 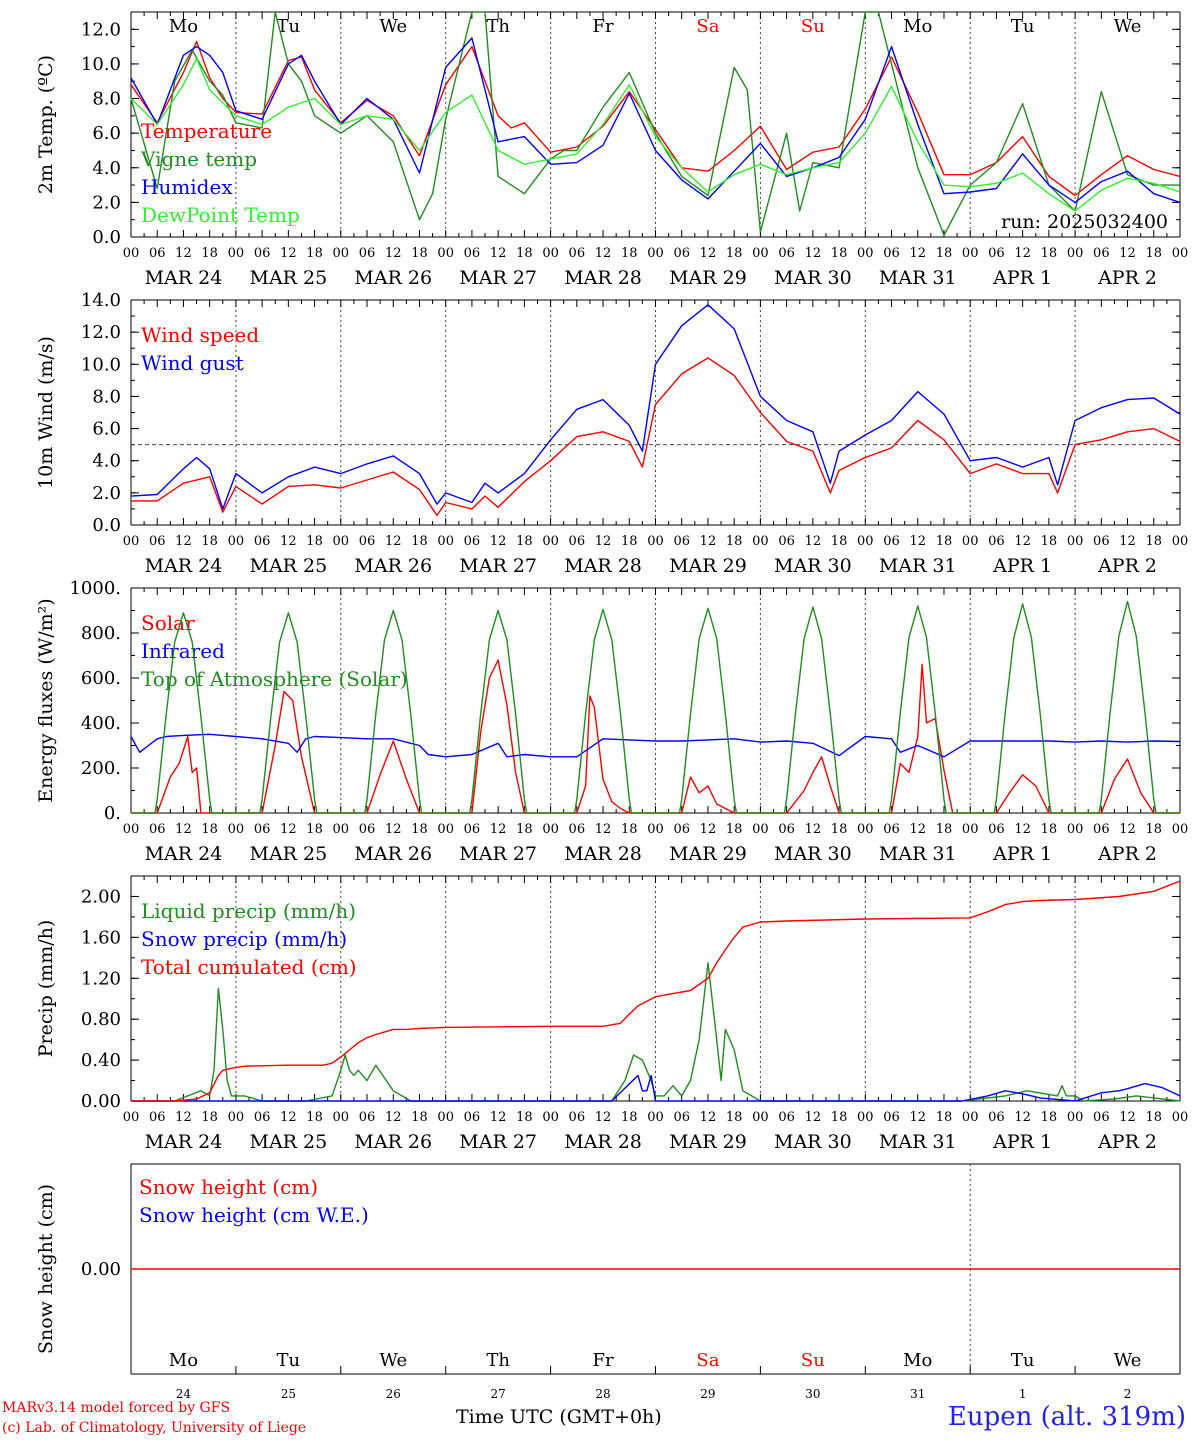 What do you see at coordinates (603, 278) in the screenshot?
I see `date-label: MAR 28` at bounding box center [603, 278].